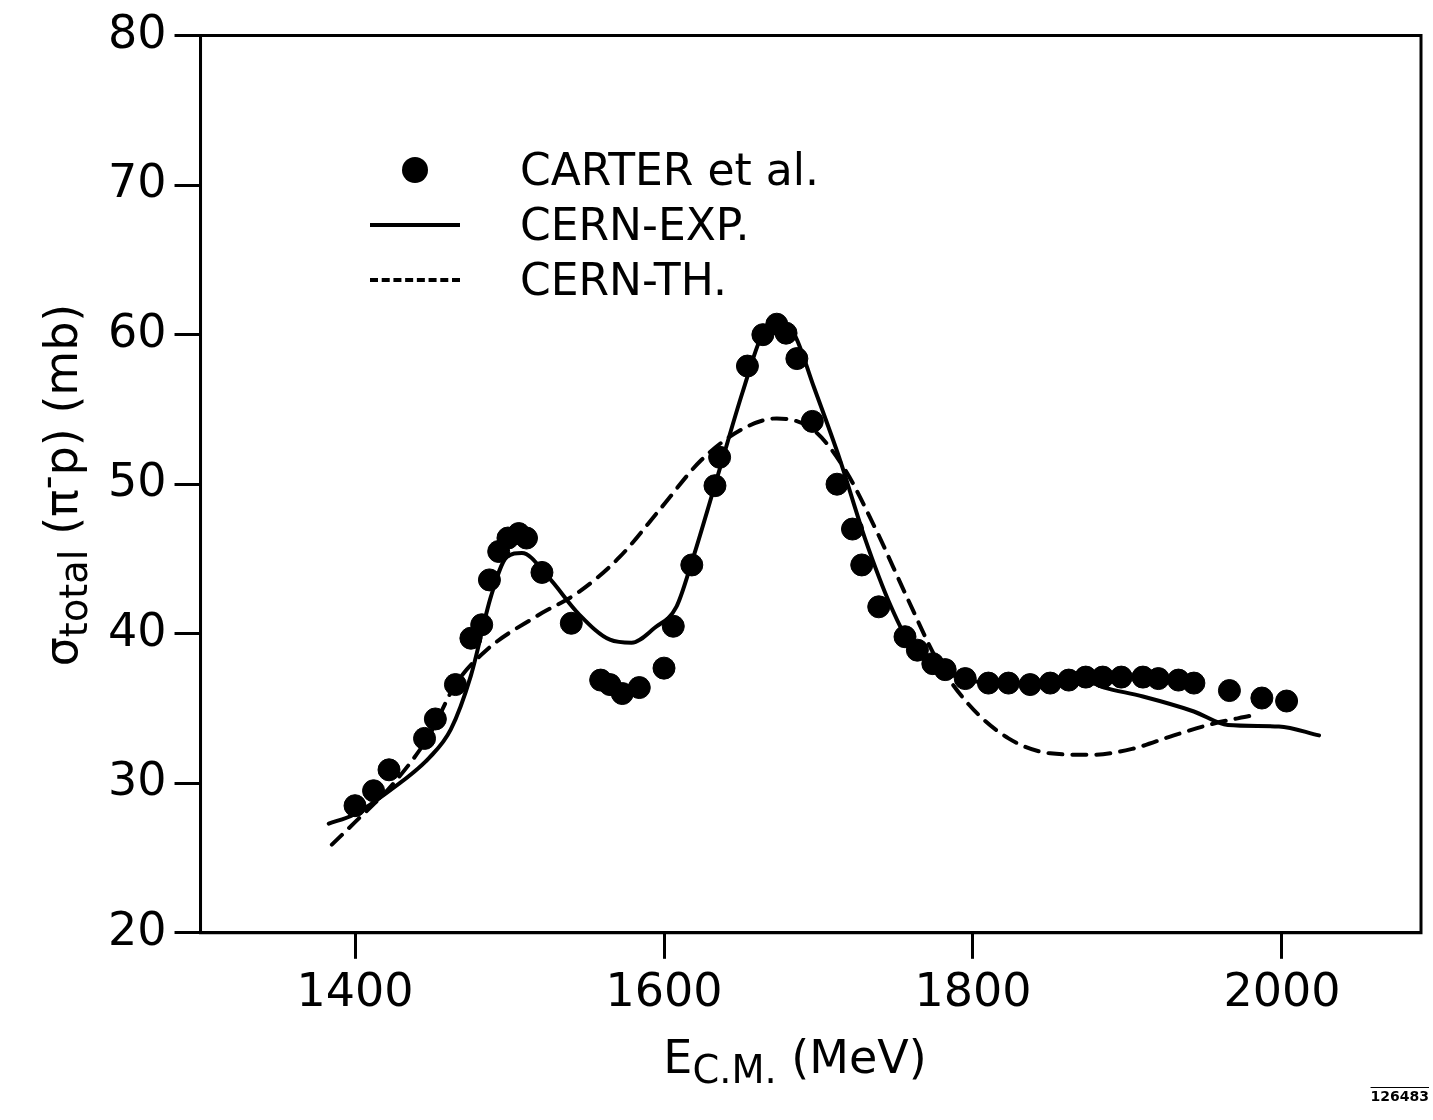 The width and height of the screenshot is (1433, 1120). I want to click on y-tick-label: 70, so click(137, 181).